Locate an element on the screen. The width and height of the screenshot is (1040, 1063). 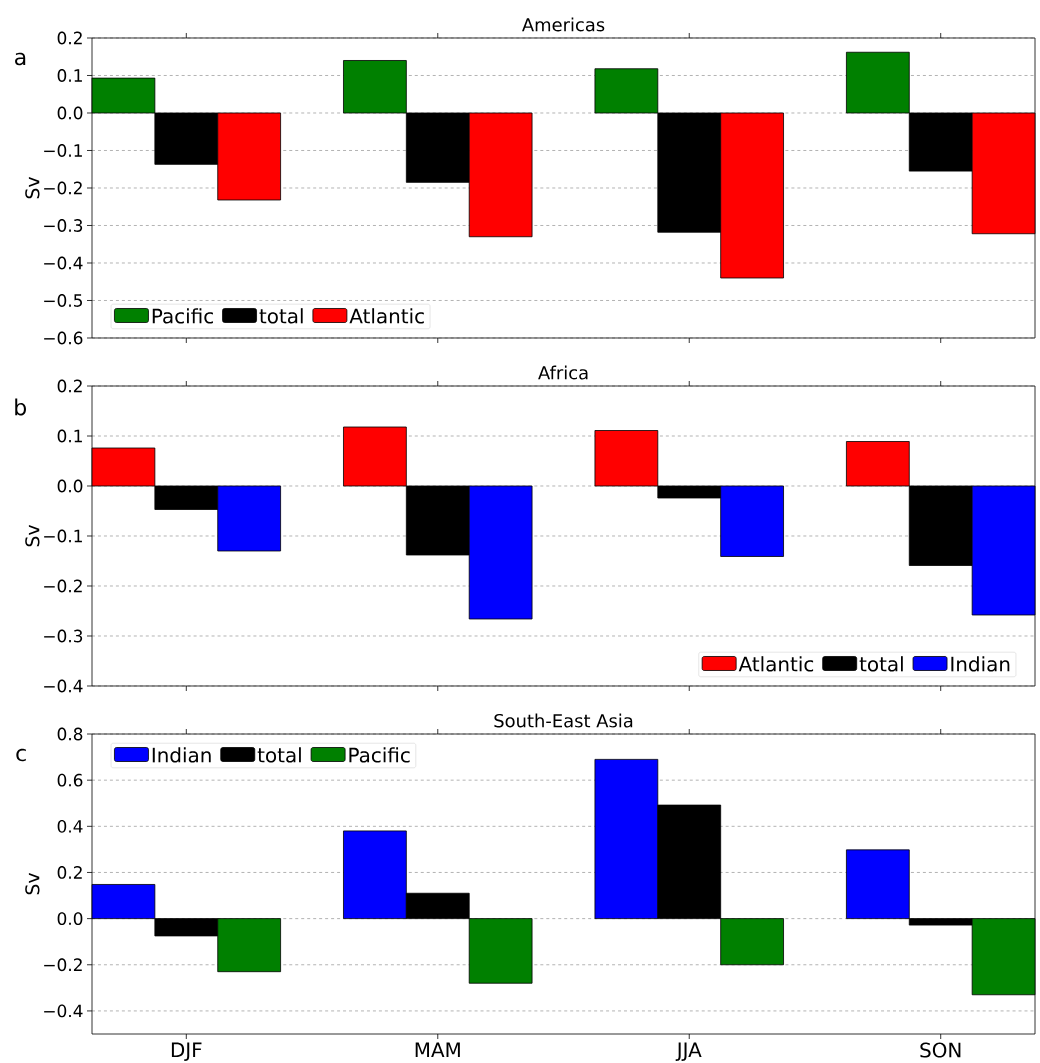
y-tick-label: −0.6 is located at coordinates (63, 338).